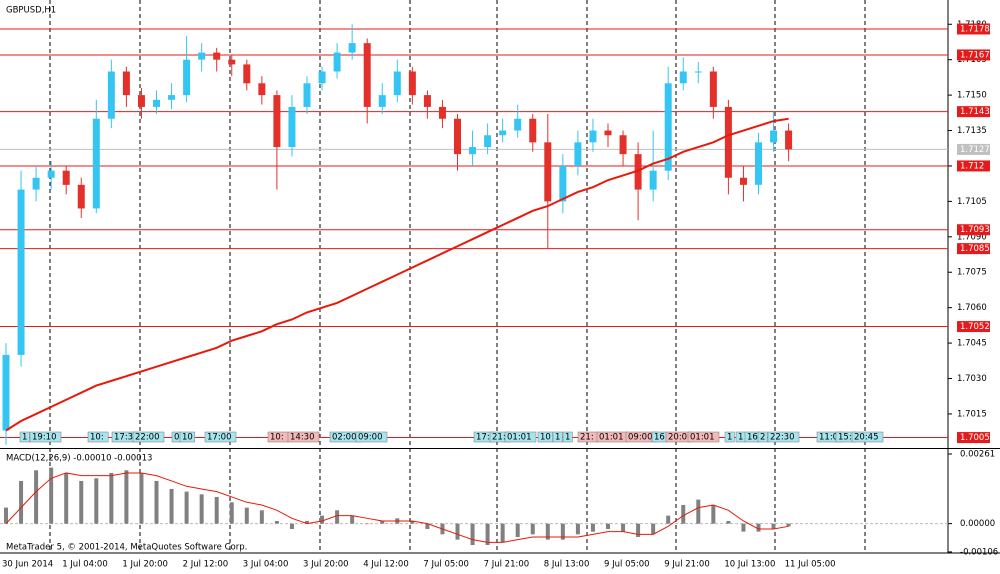  What do you see at coordinates (266, 565) in the screenshot?
I see `x-tick-label: 3 Jul 04:00` at bounding box center [266, 565].